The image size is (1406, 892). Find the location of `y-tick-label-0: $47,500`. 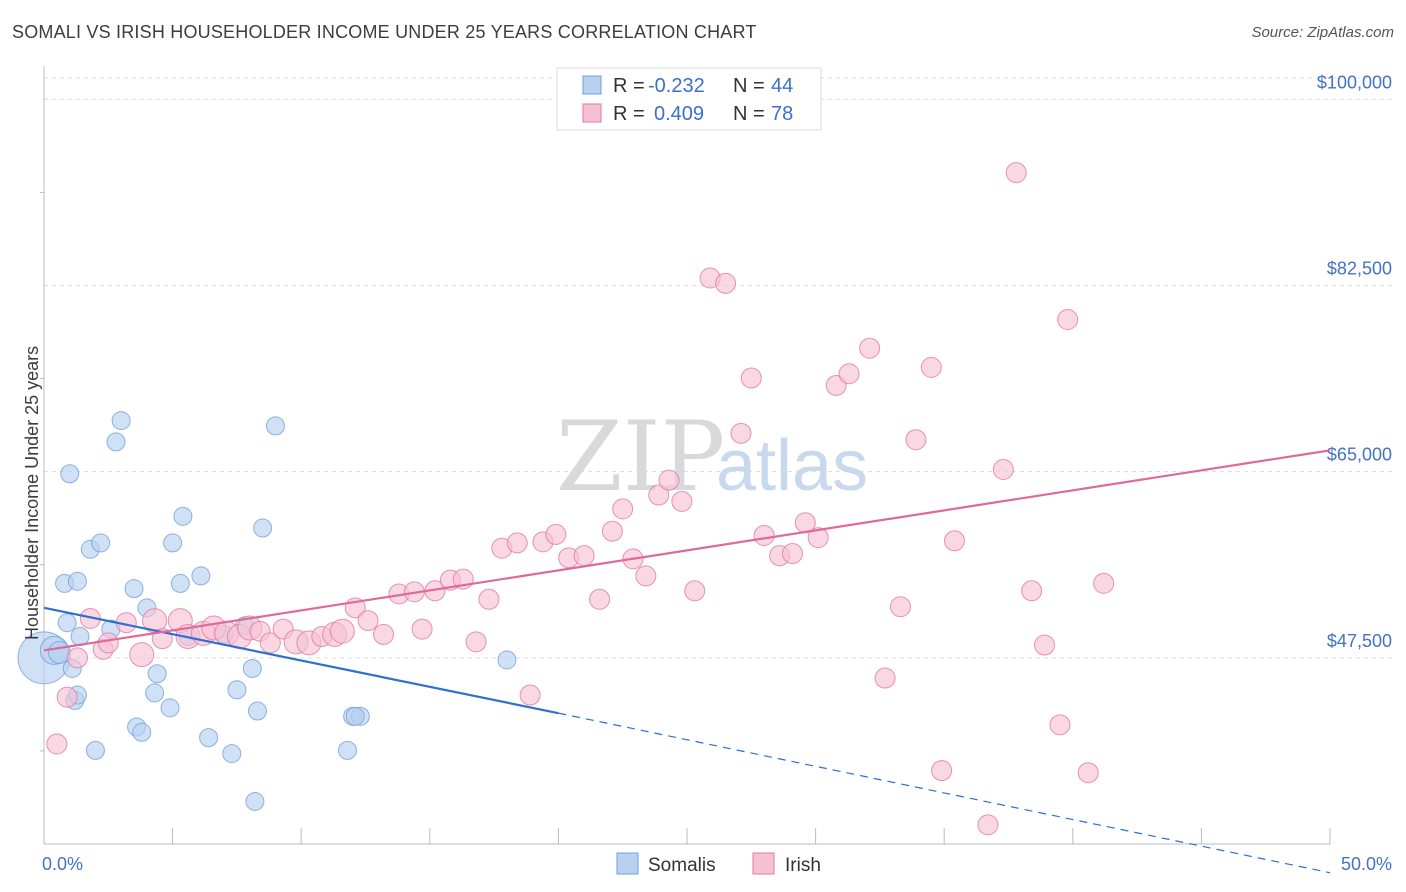

y-tick-label-0: $47,500 is located at coordinates (1359, 641).